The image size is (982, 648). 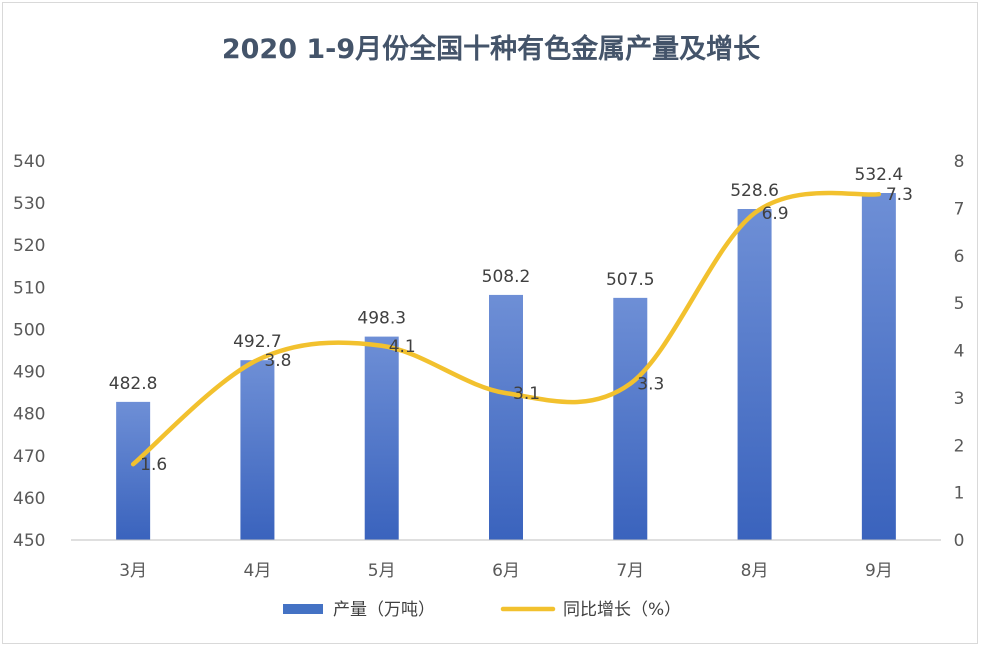 I want to click on right-y-axis: 8 7 6 5 4 3 2 1 0, so click(x=959, y=351).